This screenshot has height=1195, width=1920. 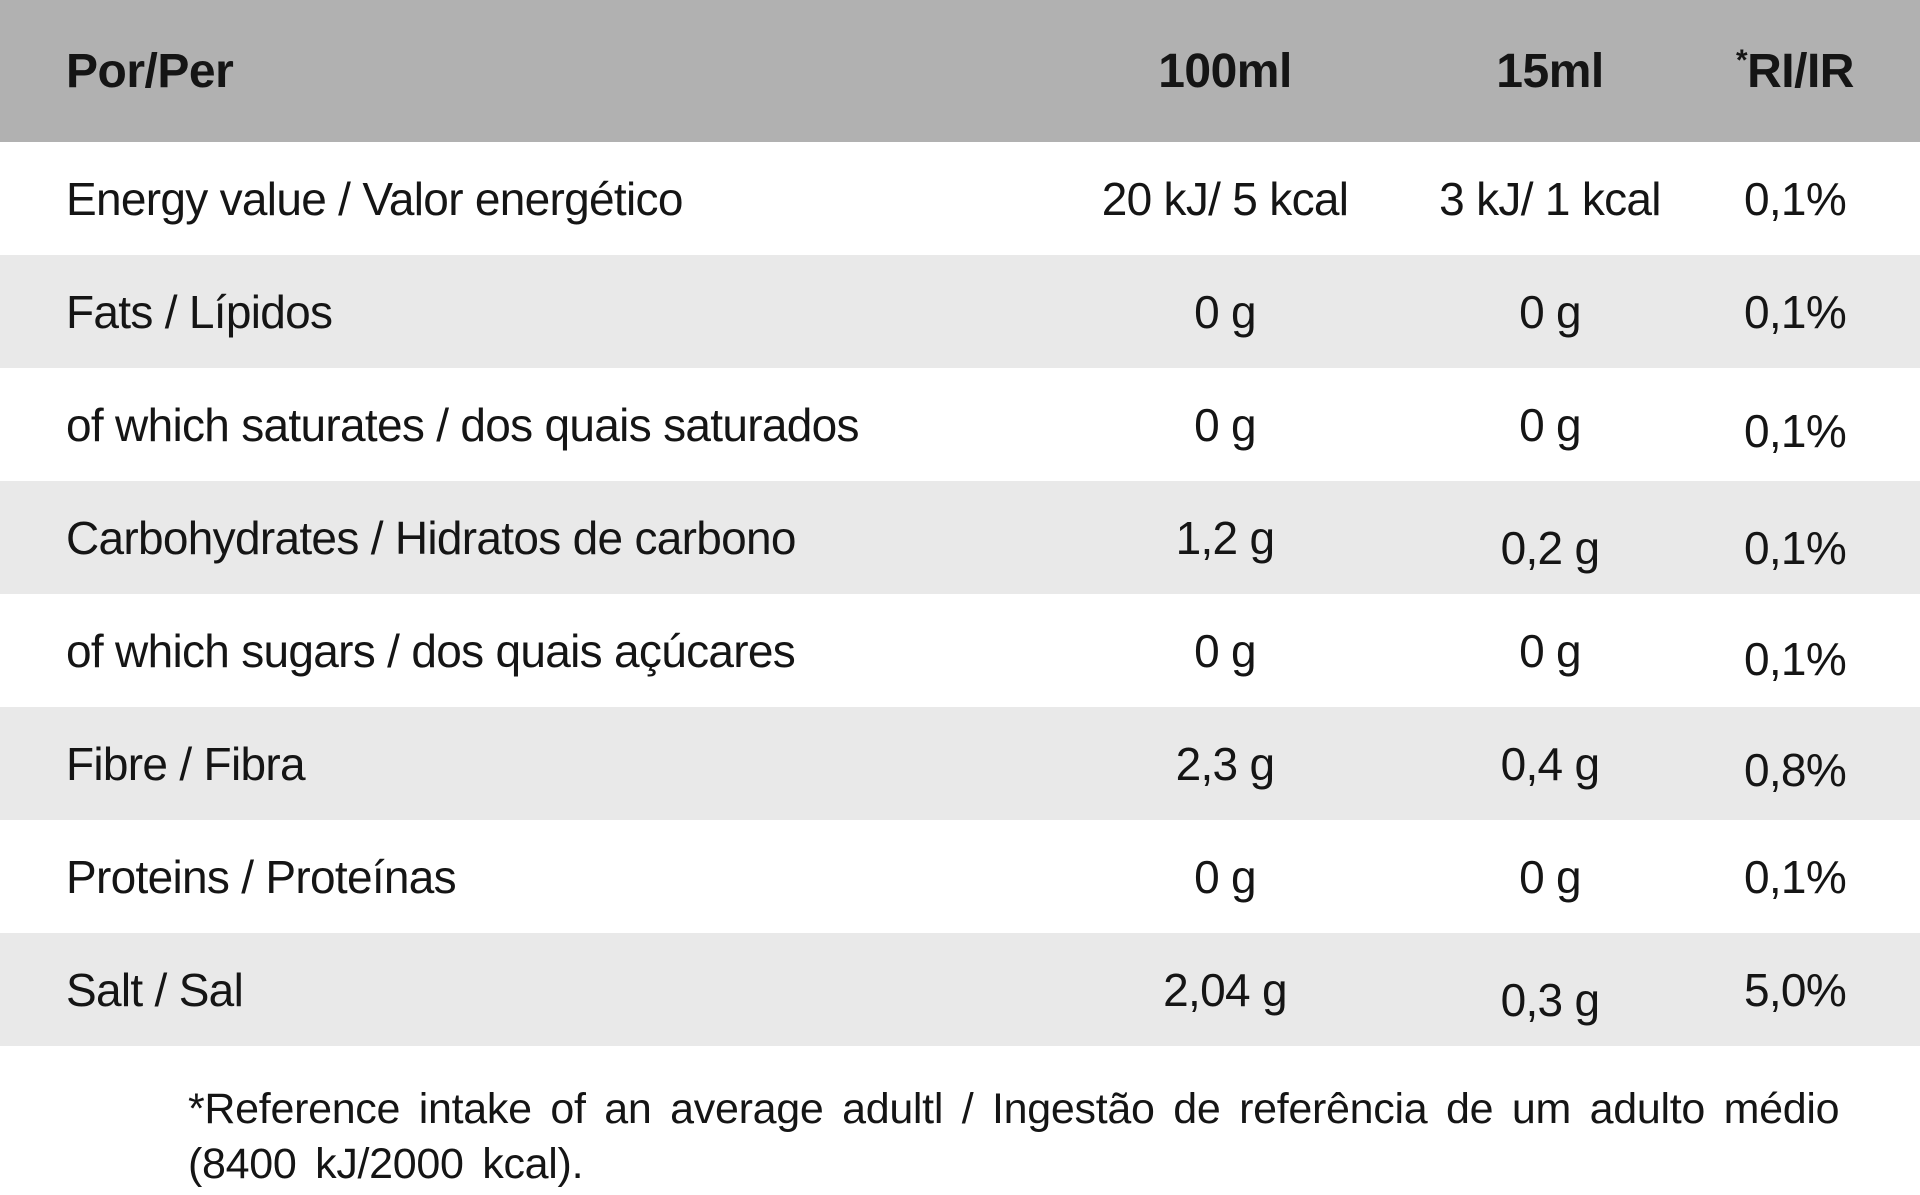 What do you see at coordinates (1742, 60) in the screenshot?
I see `ri-asterisk: *` at bounding box center [1742, 60].